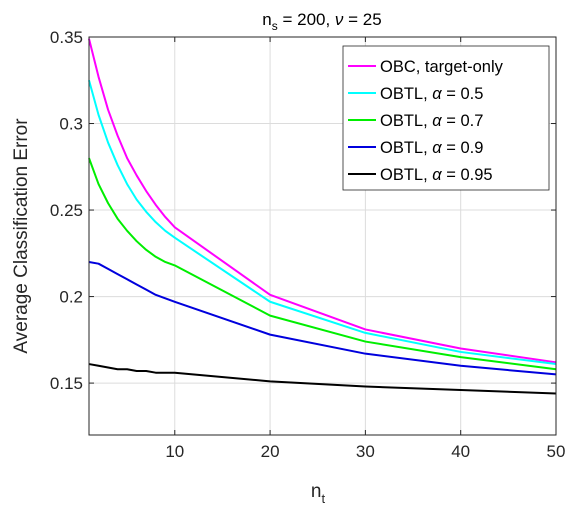  Describe the element at coordinates (431, 94) in the screenshot. I see `legend-entry-2: OBTL, α = 0.5` at that location.